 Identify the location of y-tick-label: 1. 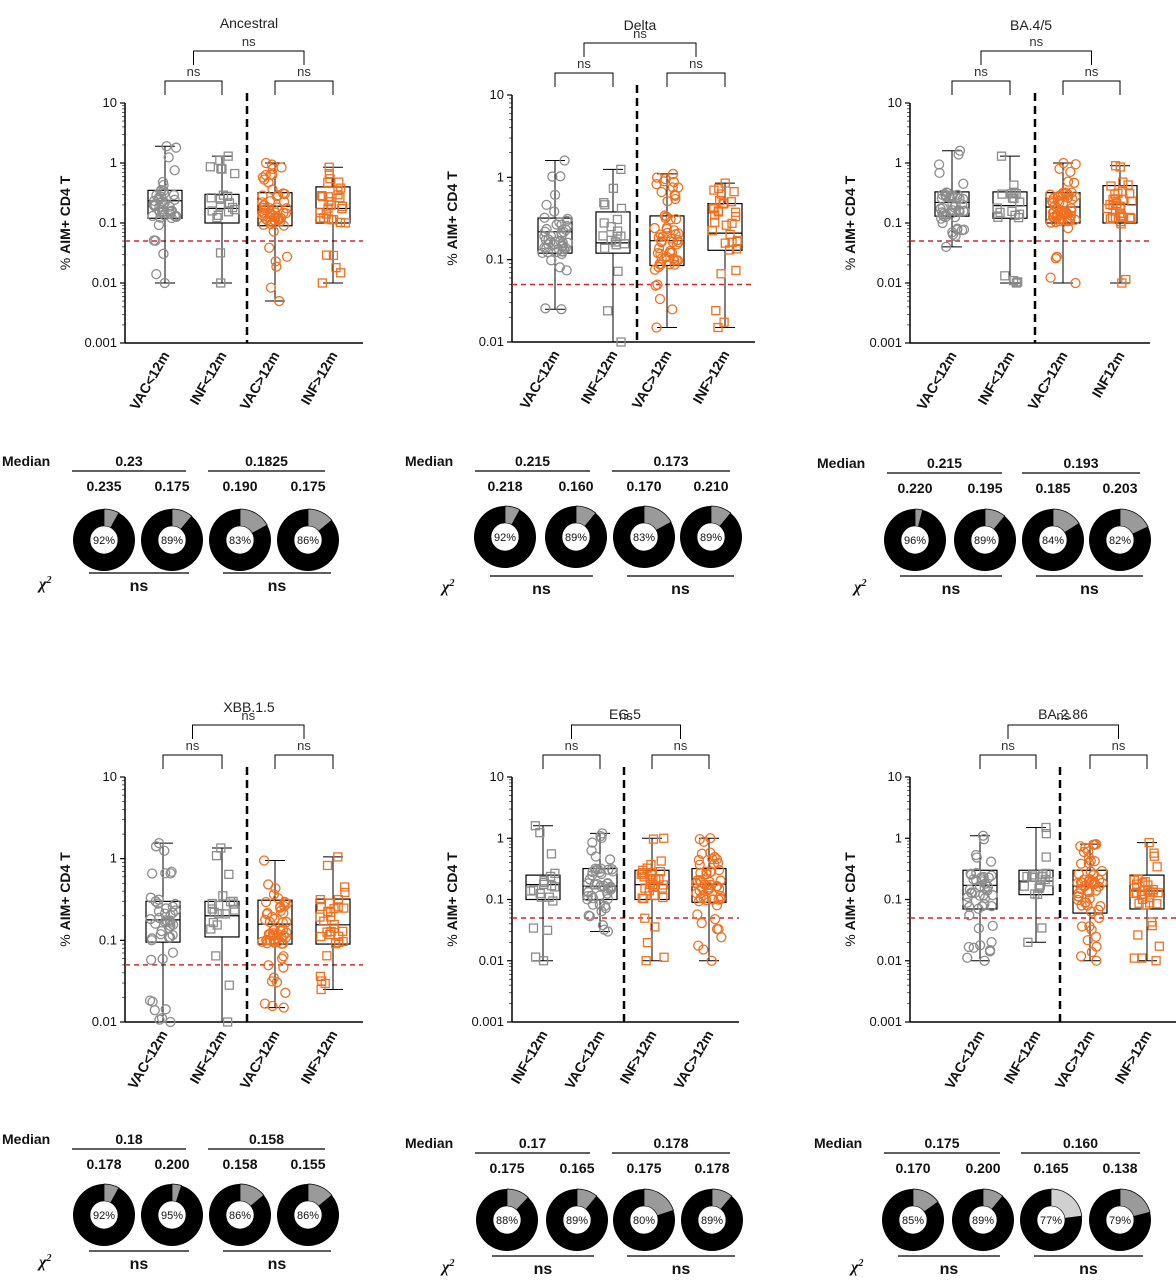
(113, 858).